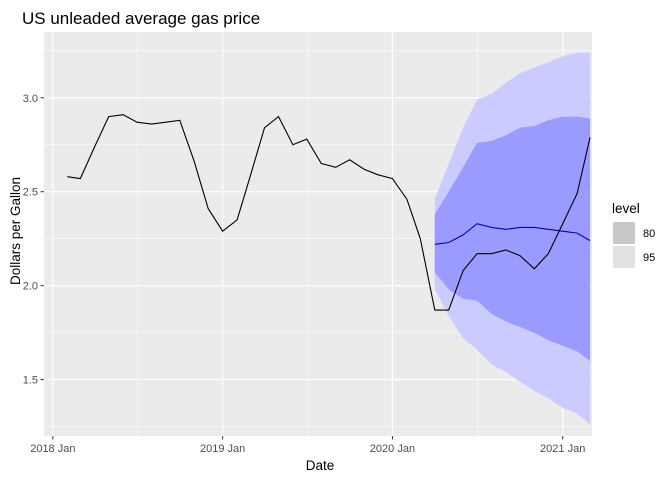 The width and height of the screenshot is (672, 480). I want to click on x-tick-label-1: 2019 Jan, so click(222, 449).